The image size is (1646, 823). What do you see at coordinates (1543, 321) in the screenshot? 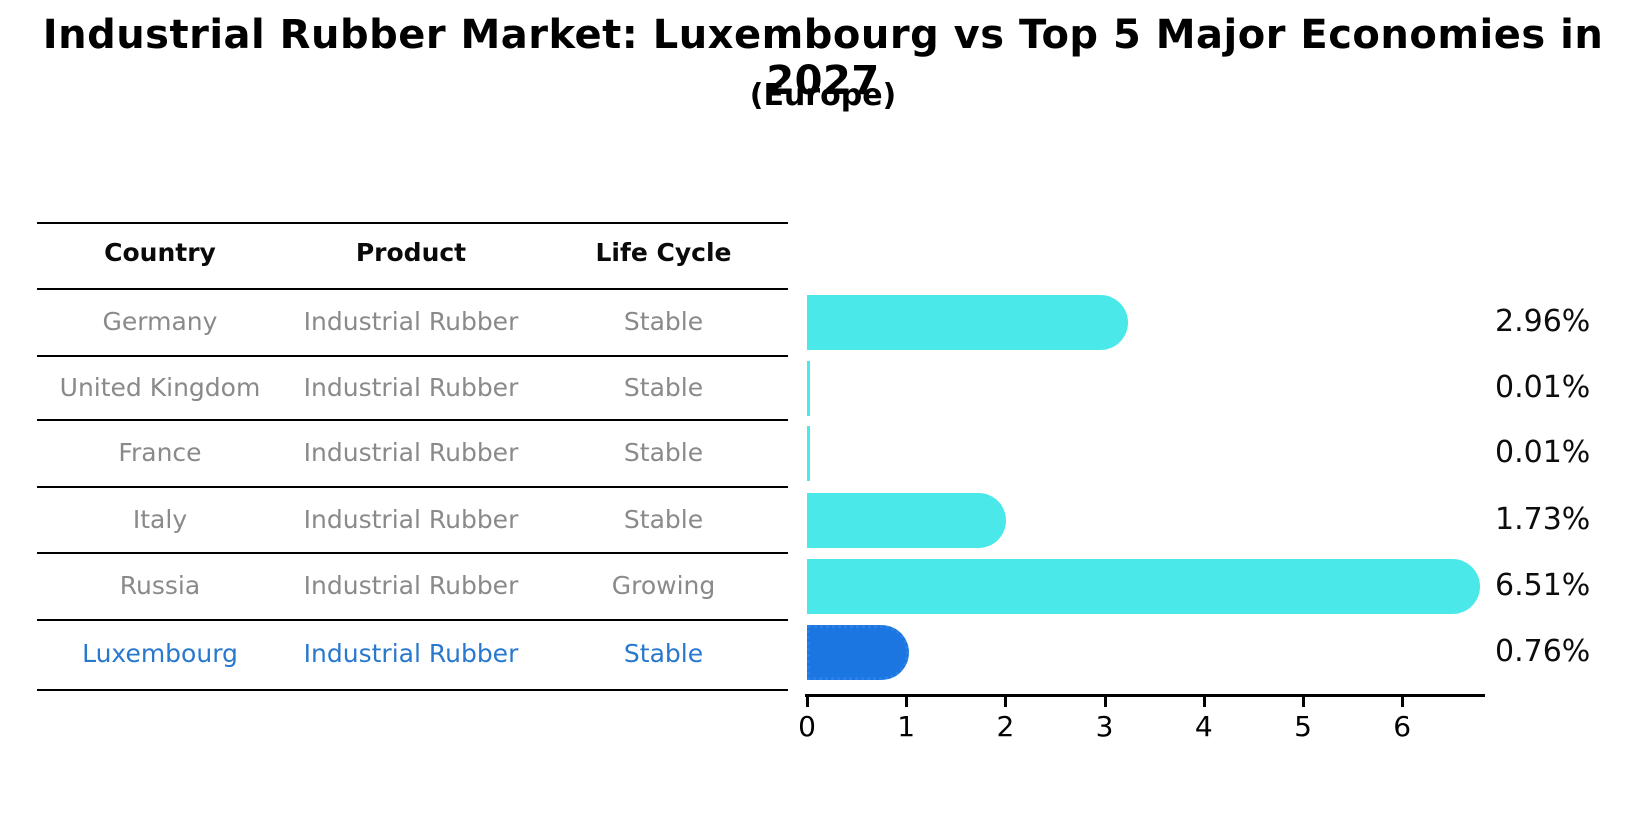
I see `value-label: 2.96%` at bounding box center [1543, 321].